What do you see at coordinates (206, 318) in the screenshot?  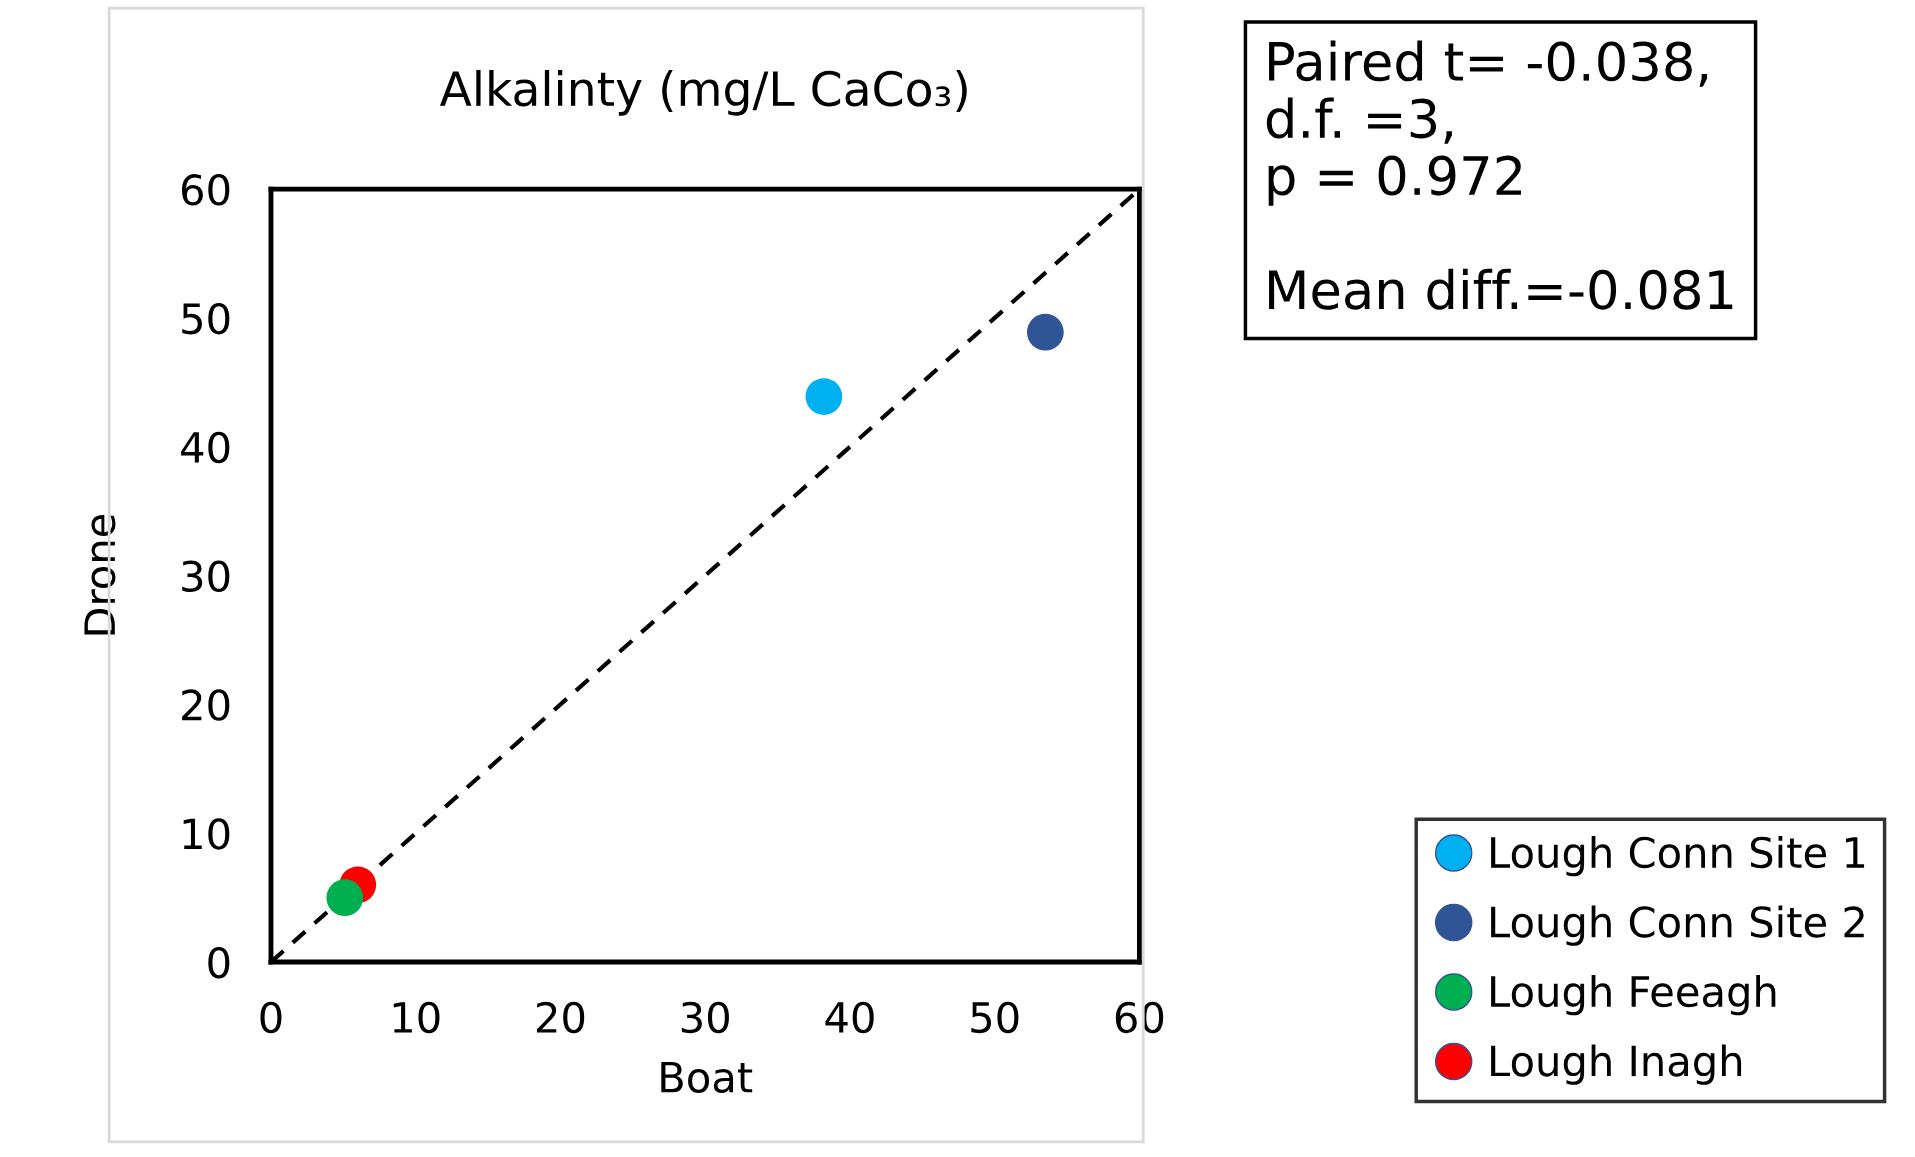 I see `y-tick-label: 50` at bounding box center [206, 318].